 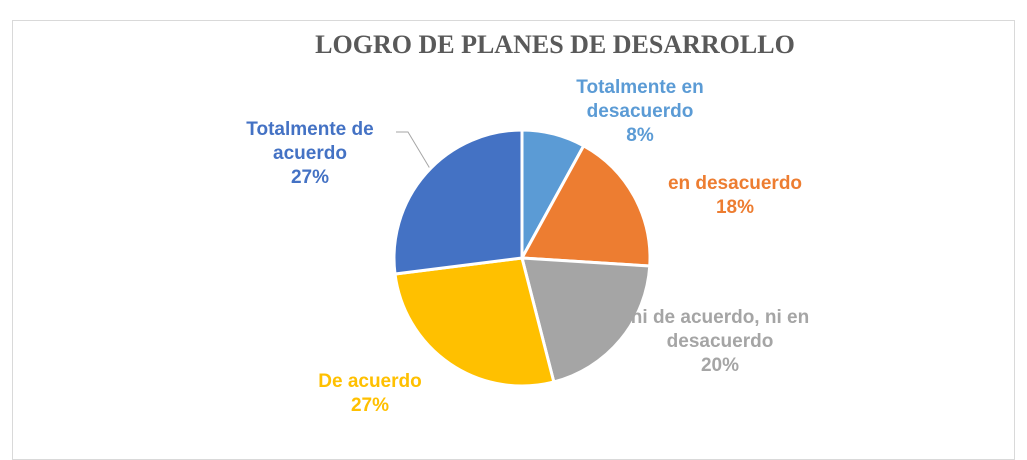 What do you see at coordinates (735, 183) in the screenshot?
I see `category-label: en desacuerdo` at bounding box center [735, 183].